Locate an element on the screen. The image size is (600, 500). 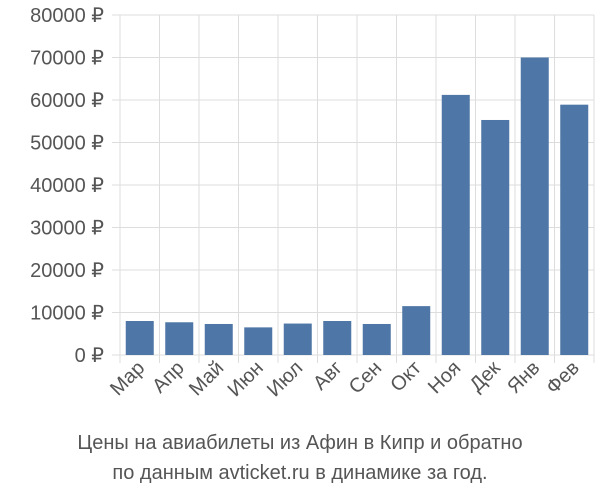
x-tick-label: Июл is located at coordinates (285, 379).